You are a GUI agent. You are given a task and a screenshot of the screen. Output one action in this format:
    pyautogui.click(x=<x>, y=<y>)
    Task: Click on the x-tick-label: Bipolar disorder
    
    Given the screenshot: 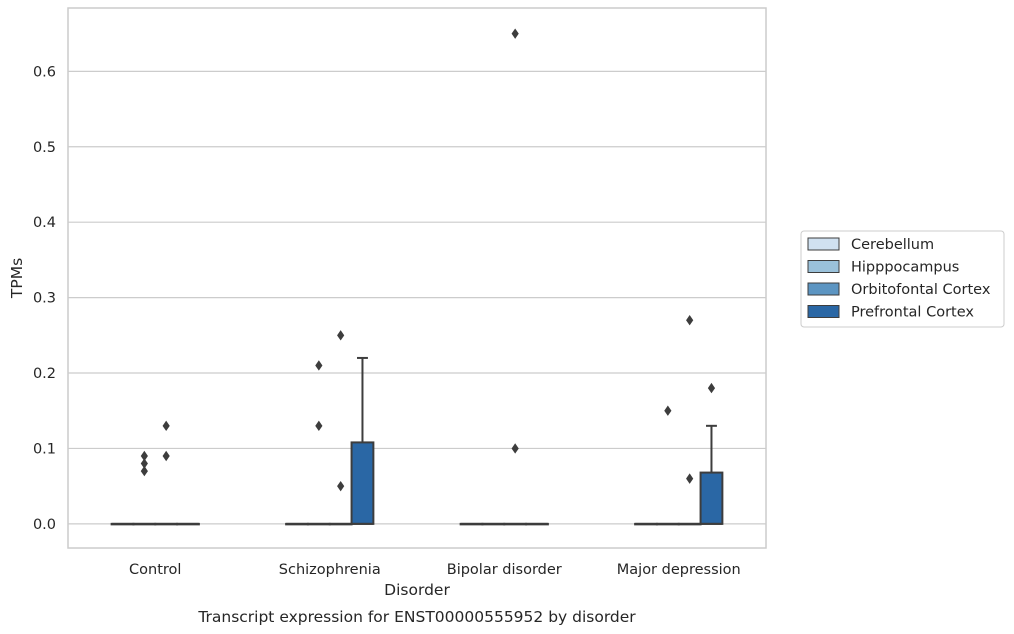 What is the action you would take?
    pyautogui.click(x=504, y=570)
    